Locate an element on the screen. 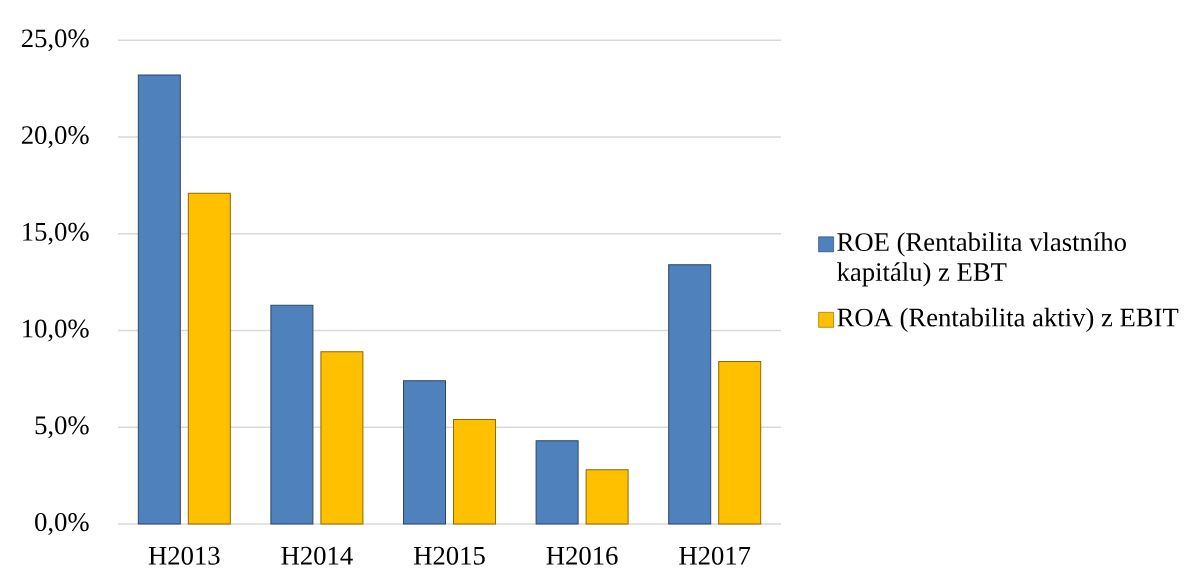  y-tick-label: 10,0% is located at coordinates (56, 330).